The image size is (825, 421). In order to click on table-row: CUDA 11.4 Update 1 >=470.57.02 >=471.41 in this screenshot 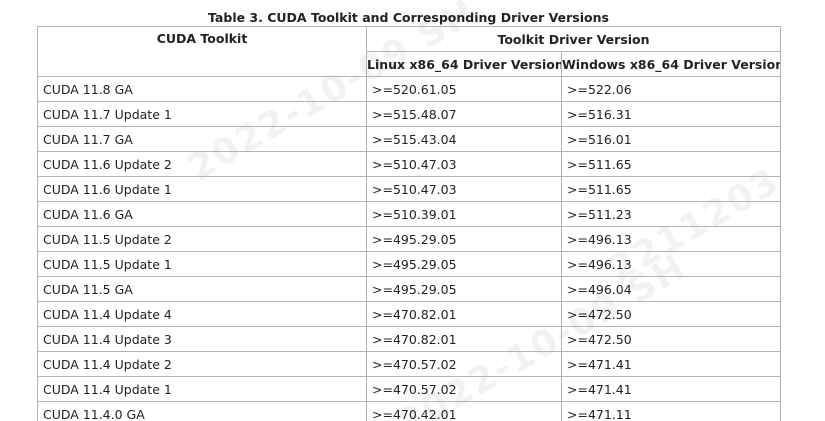, I will do `click(409, 389)`.